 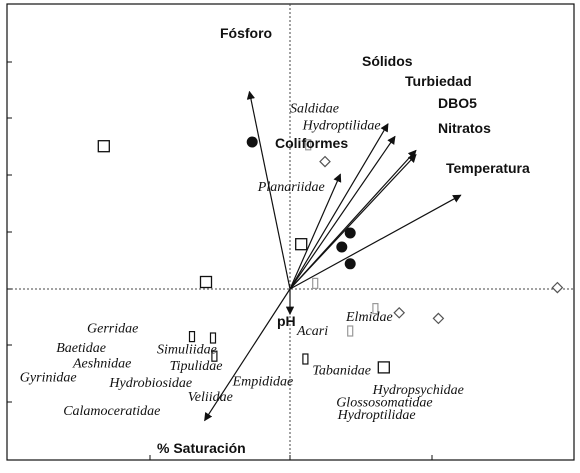 What do you see at coordinates (187, 349) in the screenshot?
I see `taxon-label-simuliidae: Simuliidae` at bounding box center [187, 349].